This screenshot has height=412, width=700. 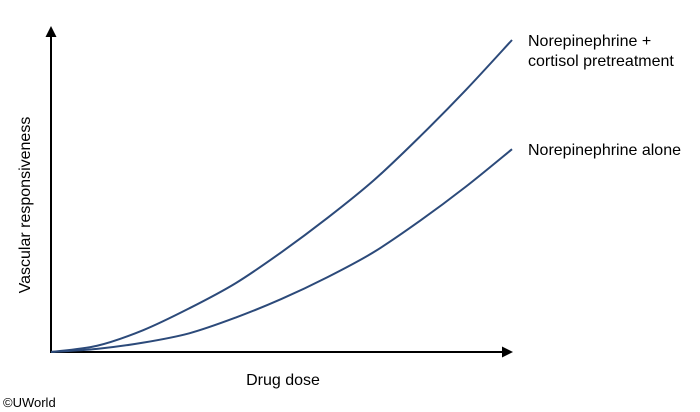 What do you see at coordinates (589, 41) in the screenshot?
I see `series-label-line: Norepinephrine +` at bounding box center [589, 41].